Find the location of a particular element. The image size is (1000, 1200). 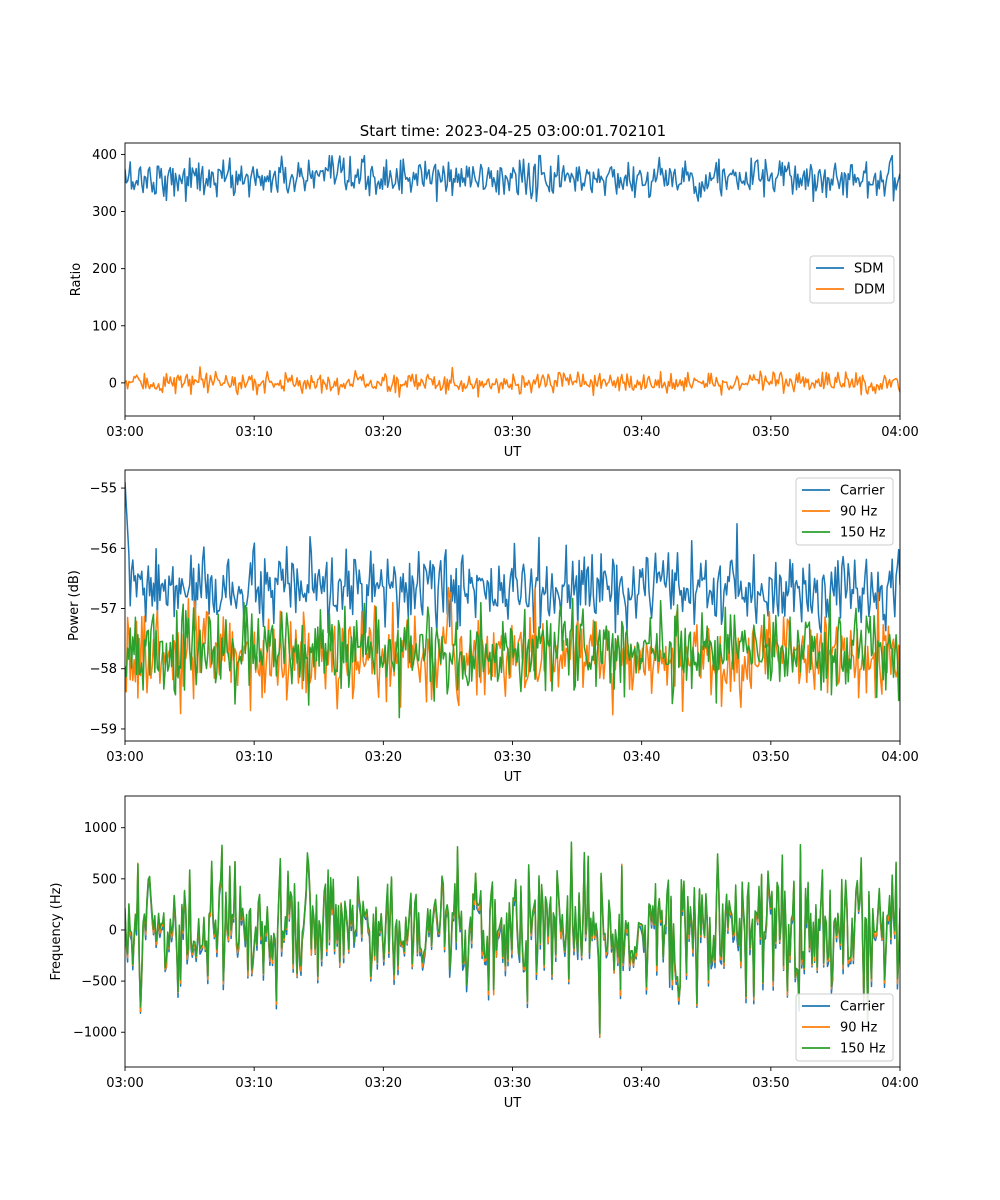

legend-label: DDM is located at coordinates (869, 290).